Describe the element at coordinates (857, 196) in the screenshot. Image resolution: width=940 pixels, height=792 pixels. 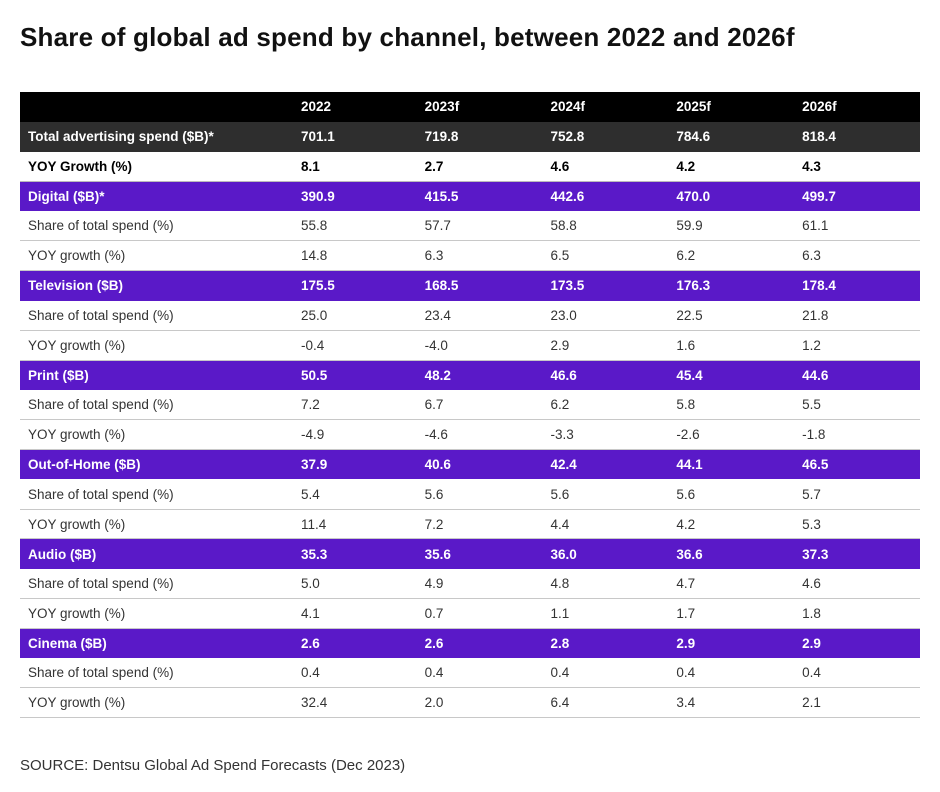
I see `value-cell: 499.7` at that location.